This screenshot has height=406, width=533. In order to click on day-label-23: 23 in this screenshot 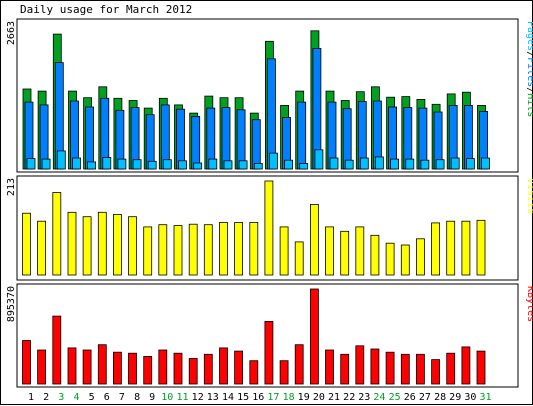, I will do `click(364, 397)`.